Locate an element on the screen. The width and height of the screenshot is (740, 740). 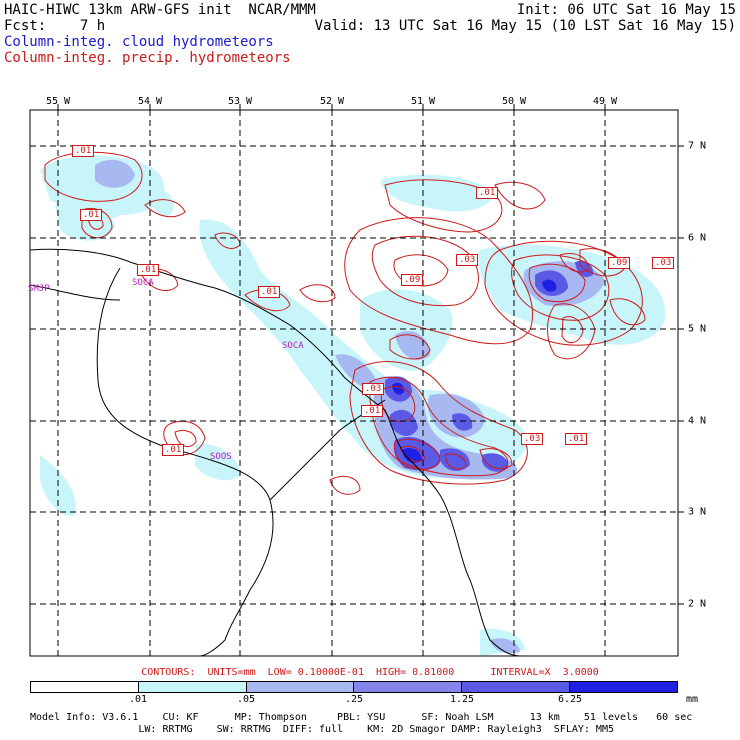
colorbar-unit: mm is located at coordinates (692, 699).